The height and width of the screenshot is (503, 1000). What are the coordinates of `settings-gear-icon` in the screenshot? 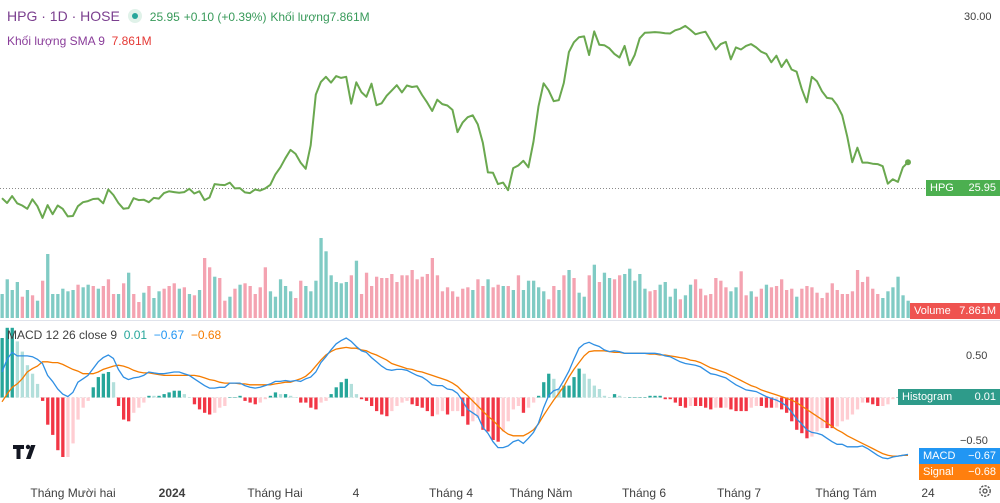 It's located at (985, 491).